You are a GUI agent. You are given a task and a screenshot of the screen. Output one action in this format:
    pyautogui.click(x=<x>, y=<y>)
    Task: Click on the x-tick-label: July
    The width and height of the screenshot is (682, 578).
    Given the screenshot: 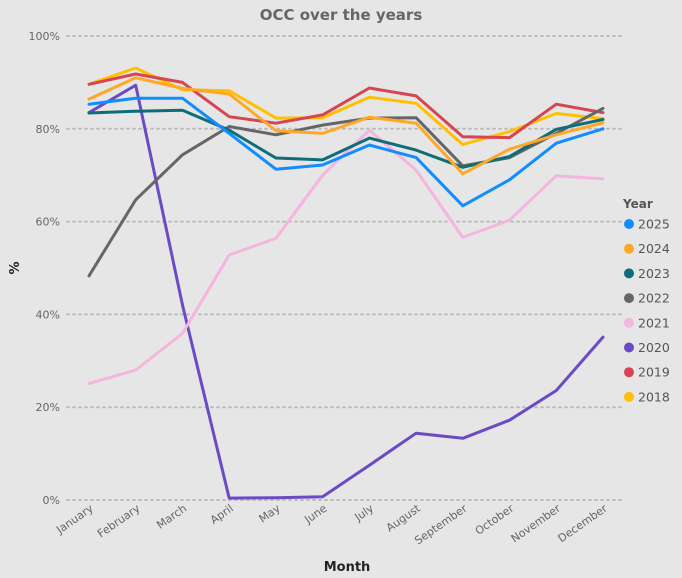 What is the action you would take?
    pyautogui.click(x=364, y=513)
    